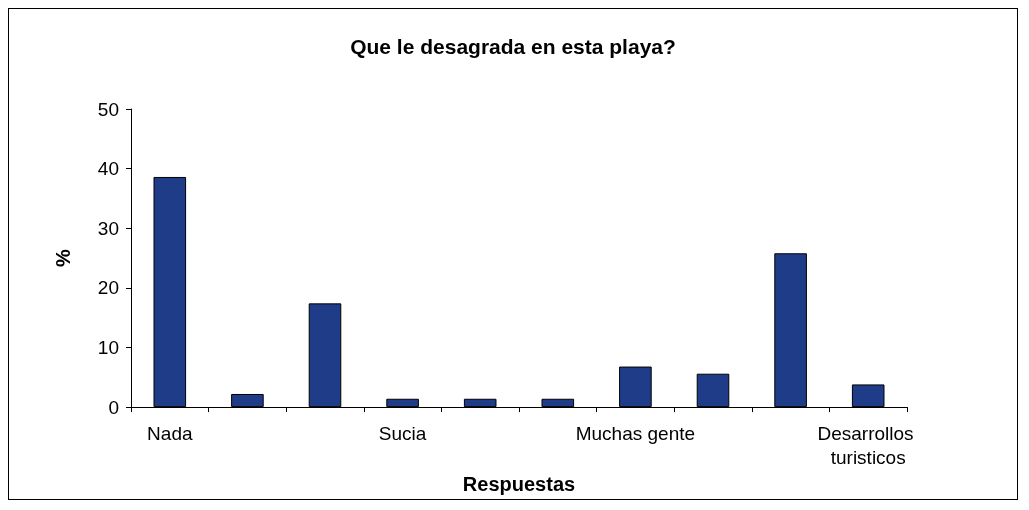  What do you see at coordinates (170, 433) in the screenshot?
I see `x-tick-label: Nada` at bounding box center [170, 433].